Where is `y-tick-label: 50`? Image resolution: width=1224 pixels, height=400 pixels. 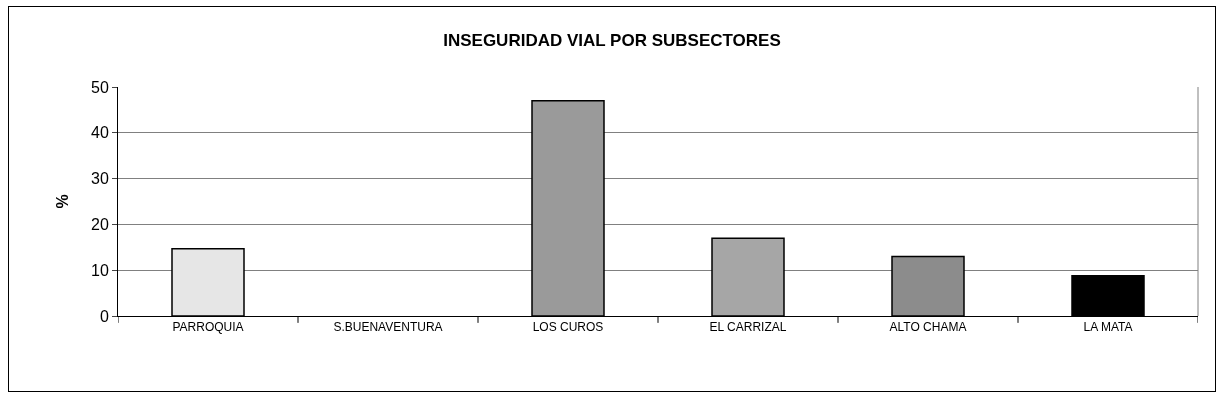 y-tick-label: 50 is located at coordinates (100, 87).